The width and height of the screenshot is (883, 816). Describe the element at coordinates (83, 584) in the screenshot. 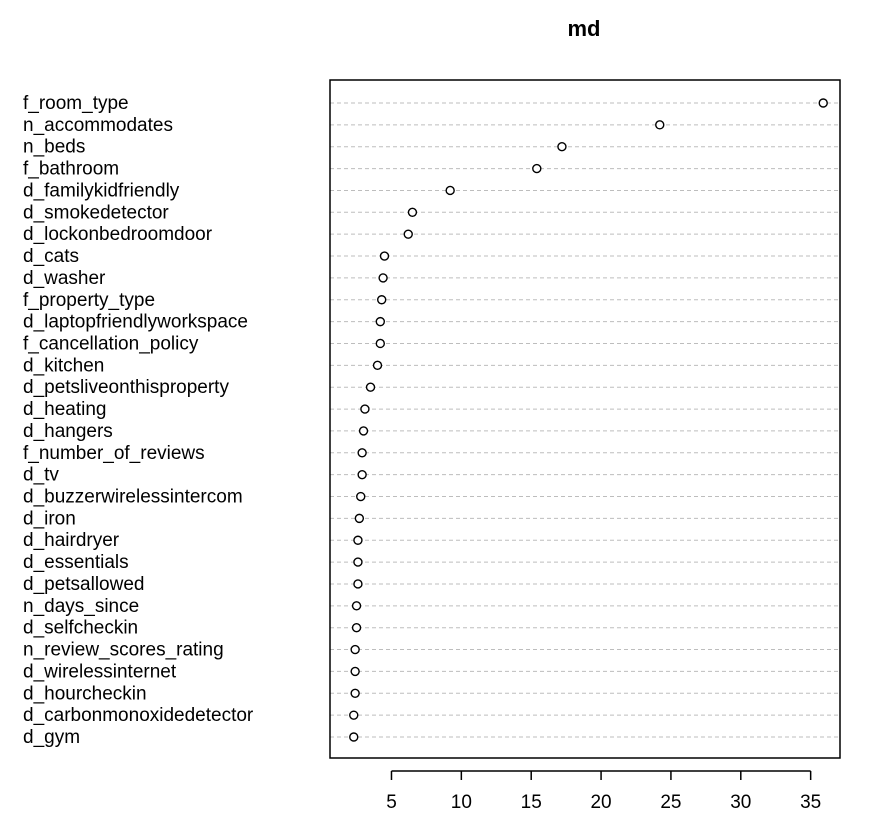

I see `category-label: d_petsallowed` at that location.